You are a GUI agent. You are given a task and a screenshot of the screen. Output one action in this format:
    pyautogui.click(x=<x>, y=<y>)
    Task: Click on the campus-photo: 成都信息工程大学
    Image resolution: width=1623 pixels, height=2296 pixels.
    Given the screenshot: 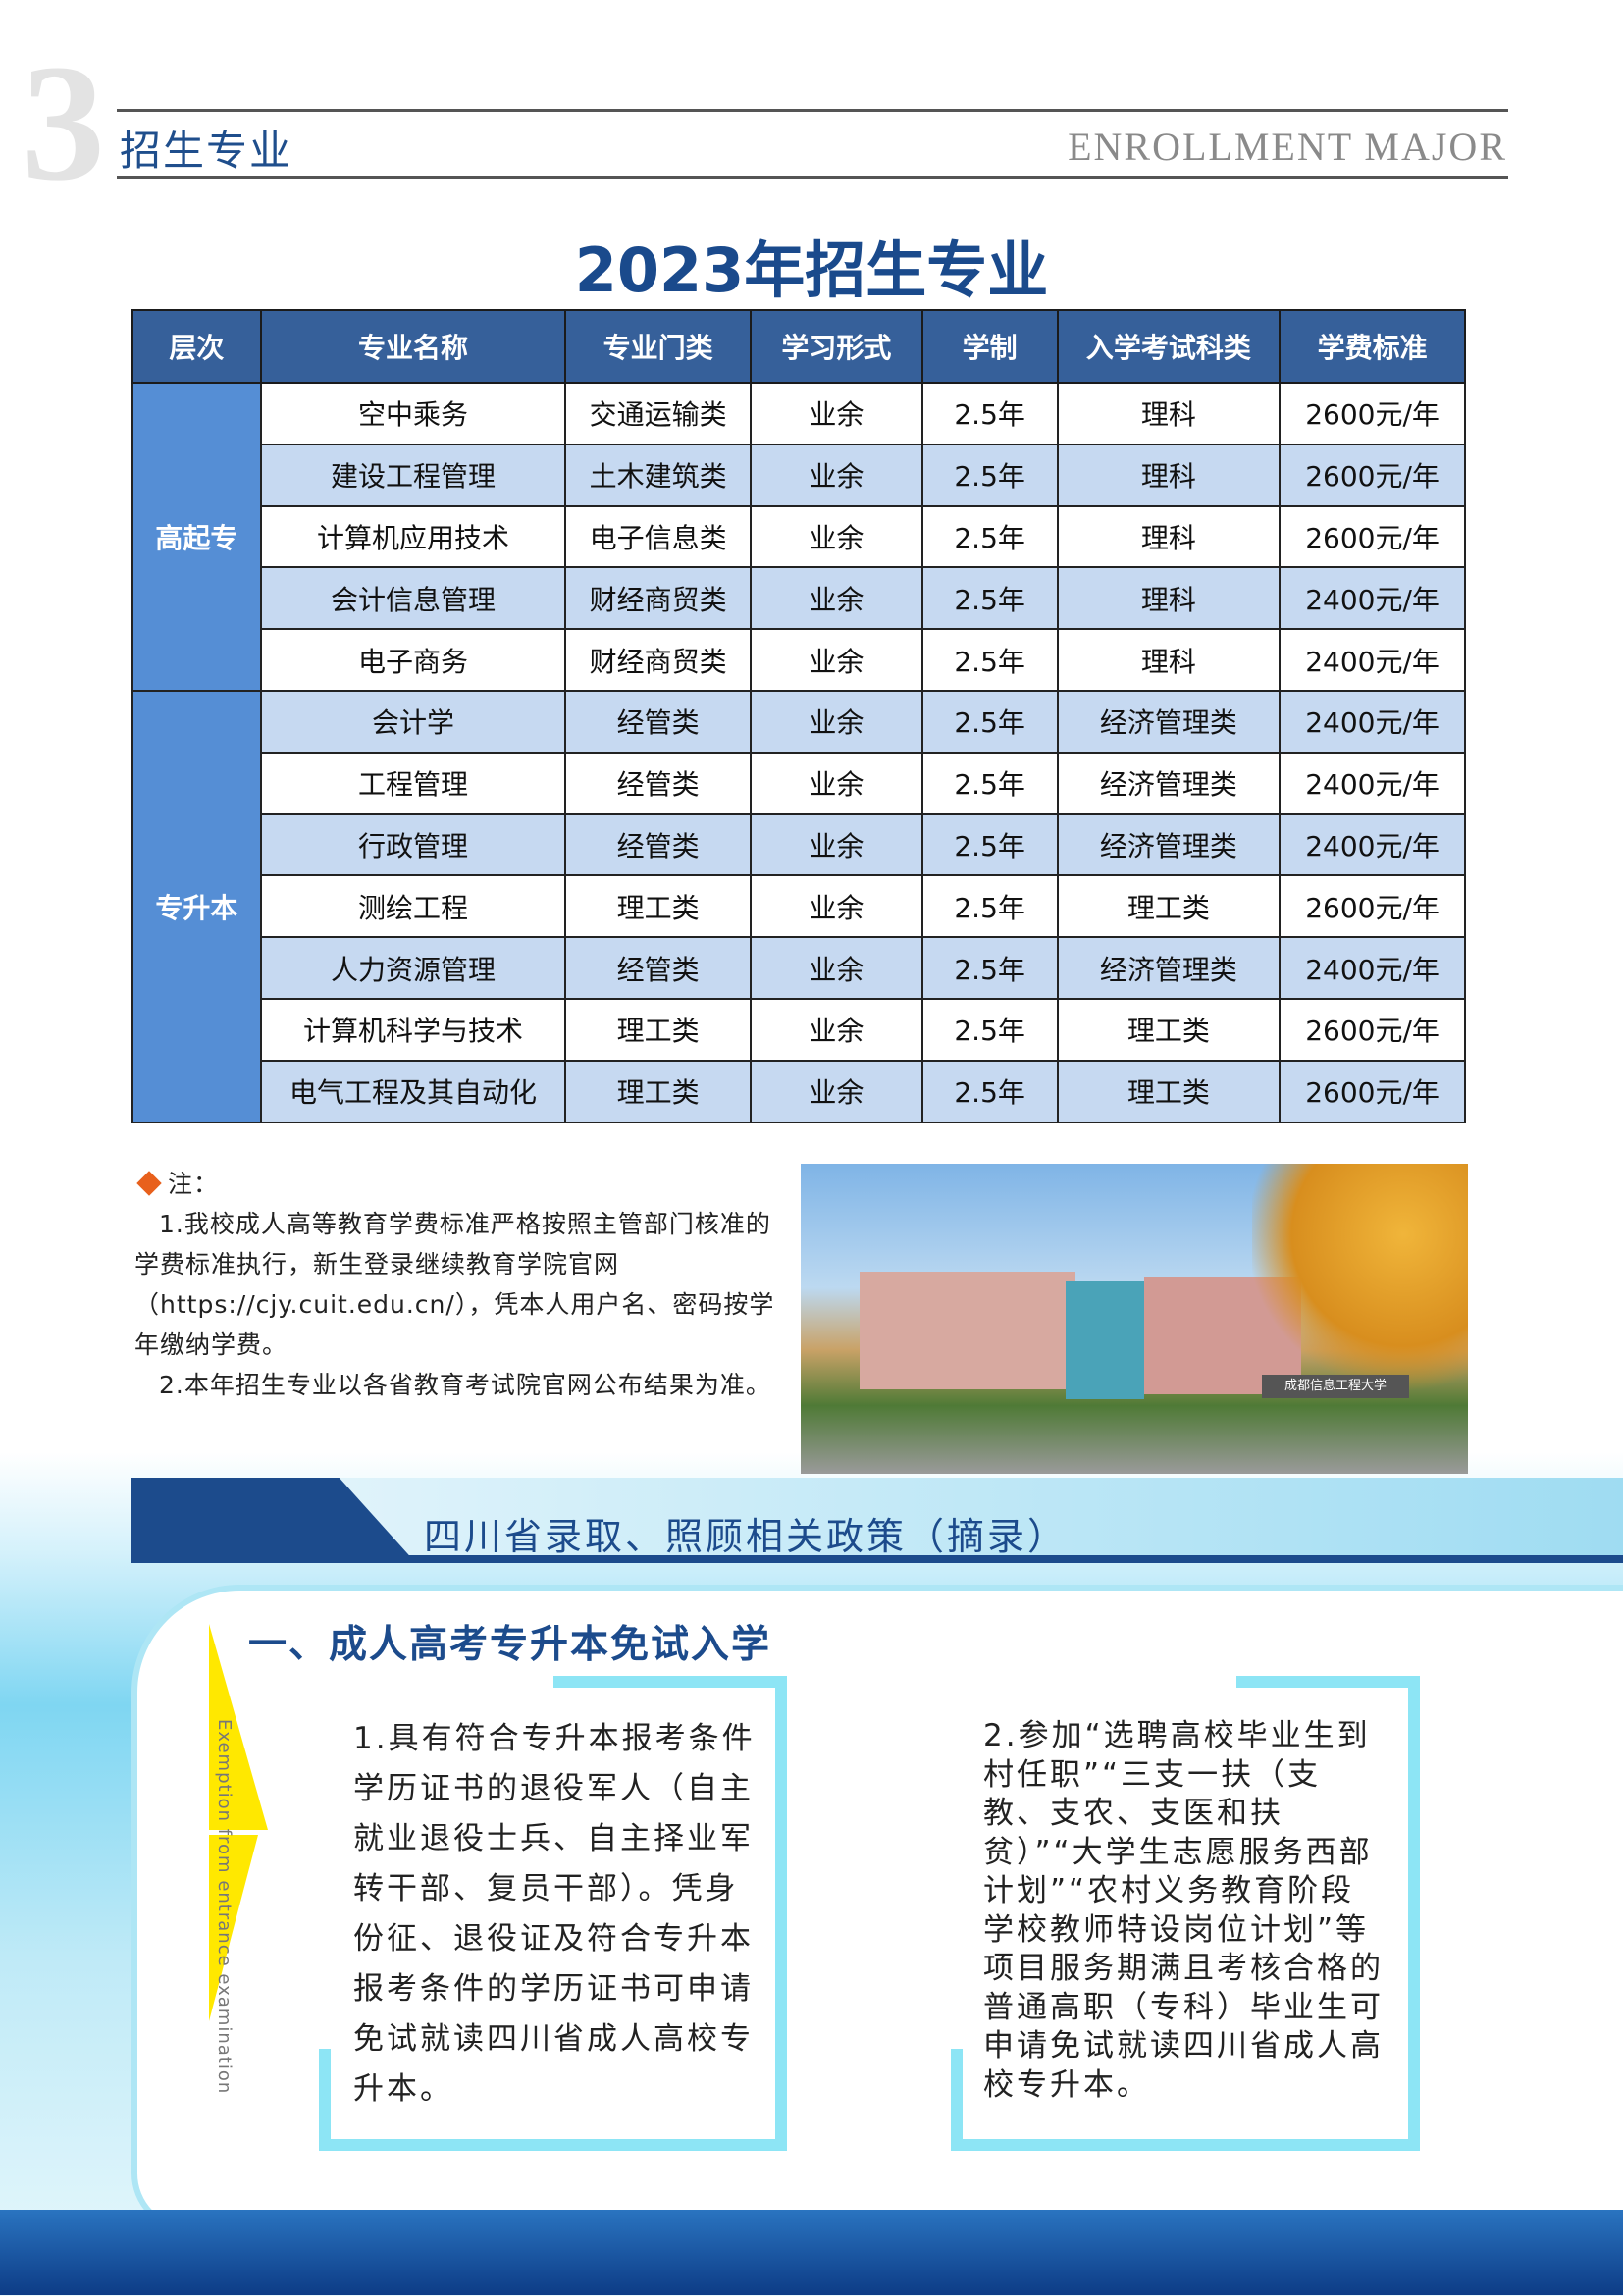 What is the action you would take?
    pyautogui.click(x=1134, y=1319)
    